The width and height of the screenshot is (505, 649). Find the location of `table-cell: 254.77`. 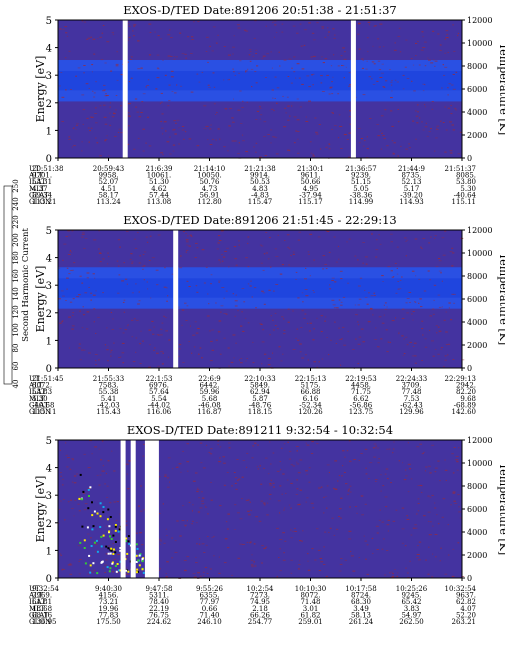

table-cell: 254.77 is located at coordinates (260, 622).